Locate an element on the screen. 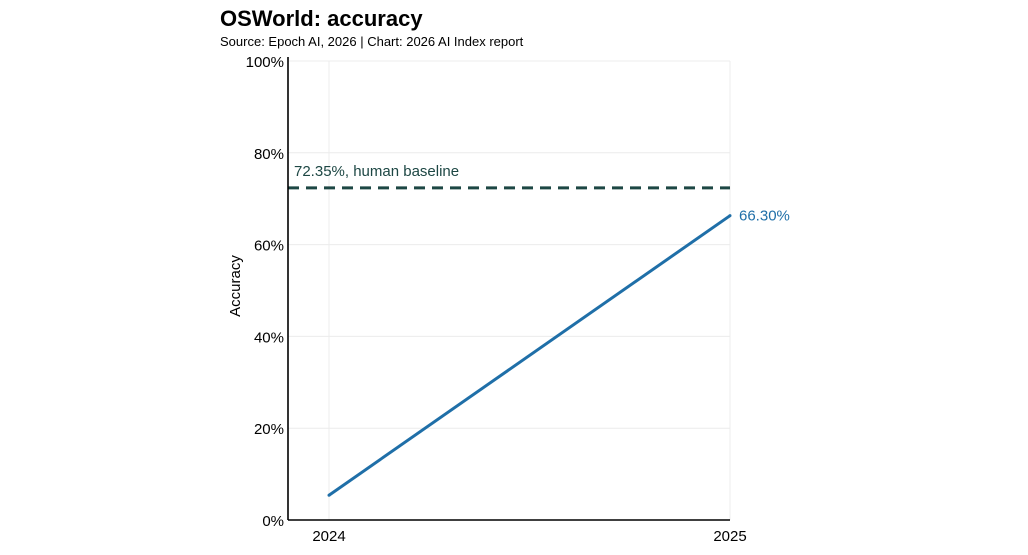 The image size is (1028, 555). y-tick-label: 60% is located at coordinates (269, 246).